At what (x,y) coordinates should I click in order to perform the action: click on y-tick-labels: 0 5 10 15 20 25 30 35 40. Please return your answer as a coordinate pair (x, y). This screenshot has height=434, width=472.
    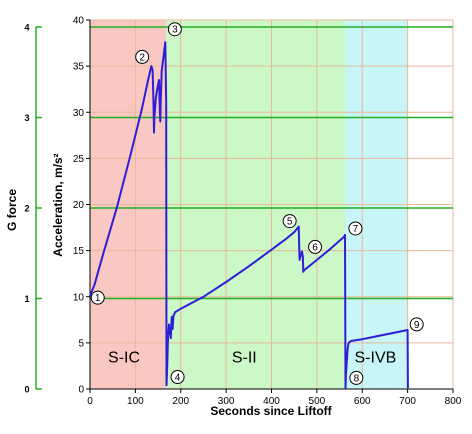
    Looking at the image, I should click on (81, 206).